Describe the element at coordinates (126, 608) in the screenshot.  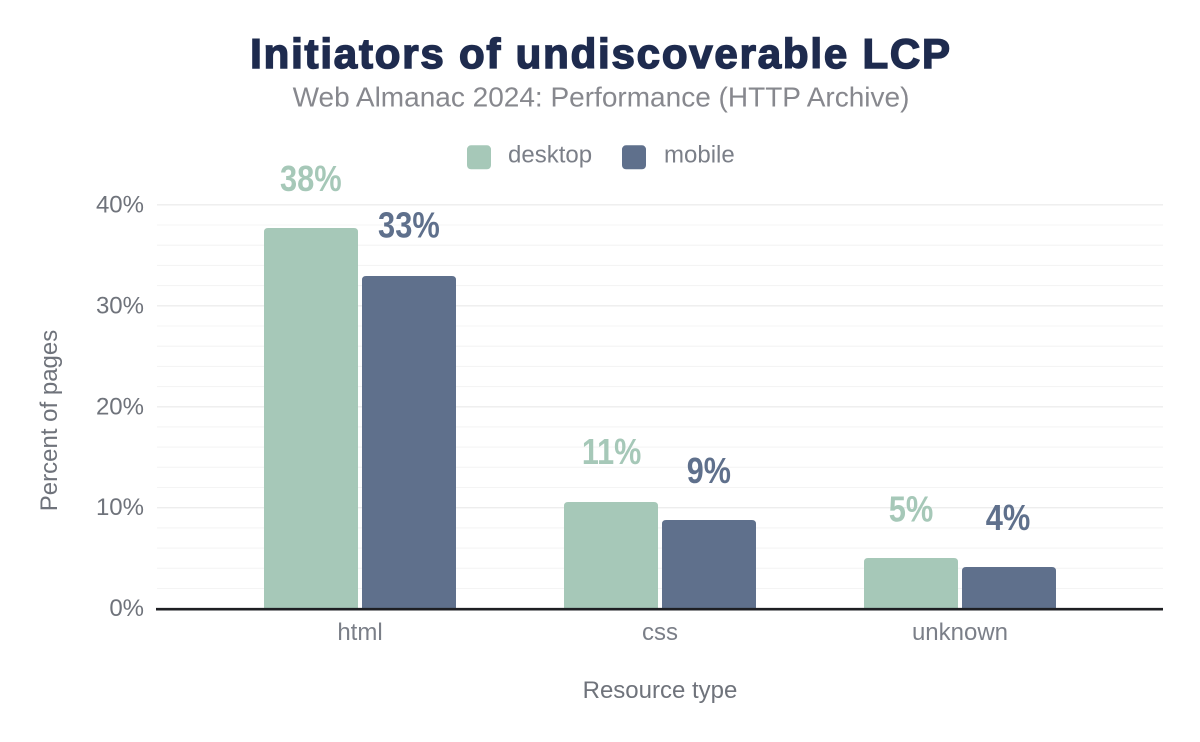
I see `svg-text: 0%` at that location.